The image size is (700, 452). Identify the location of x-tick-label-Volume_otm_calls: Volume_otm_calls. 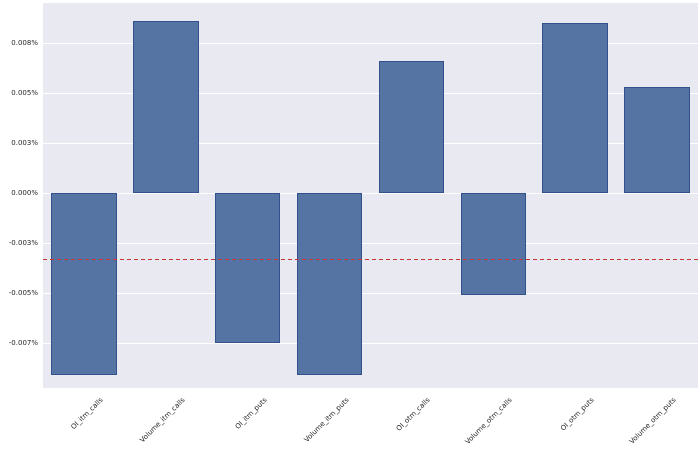
(489, 421).